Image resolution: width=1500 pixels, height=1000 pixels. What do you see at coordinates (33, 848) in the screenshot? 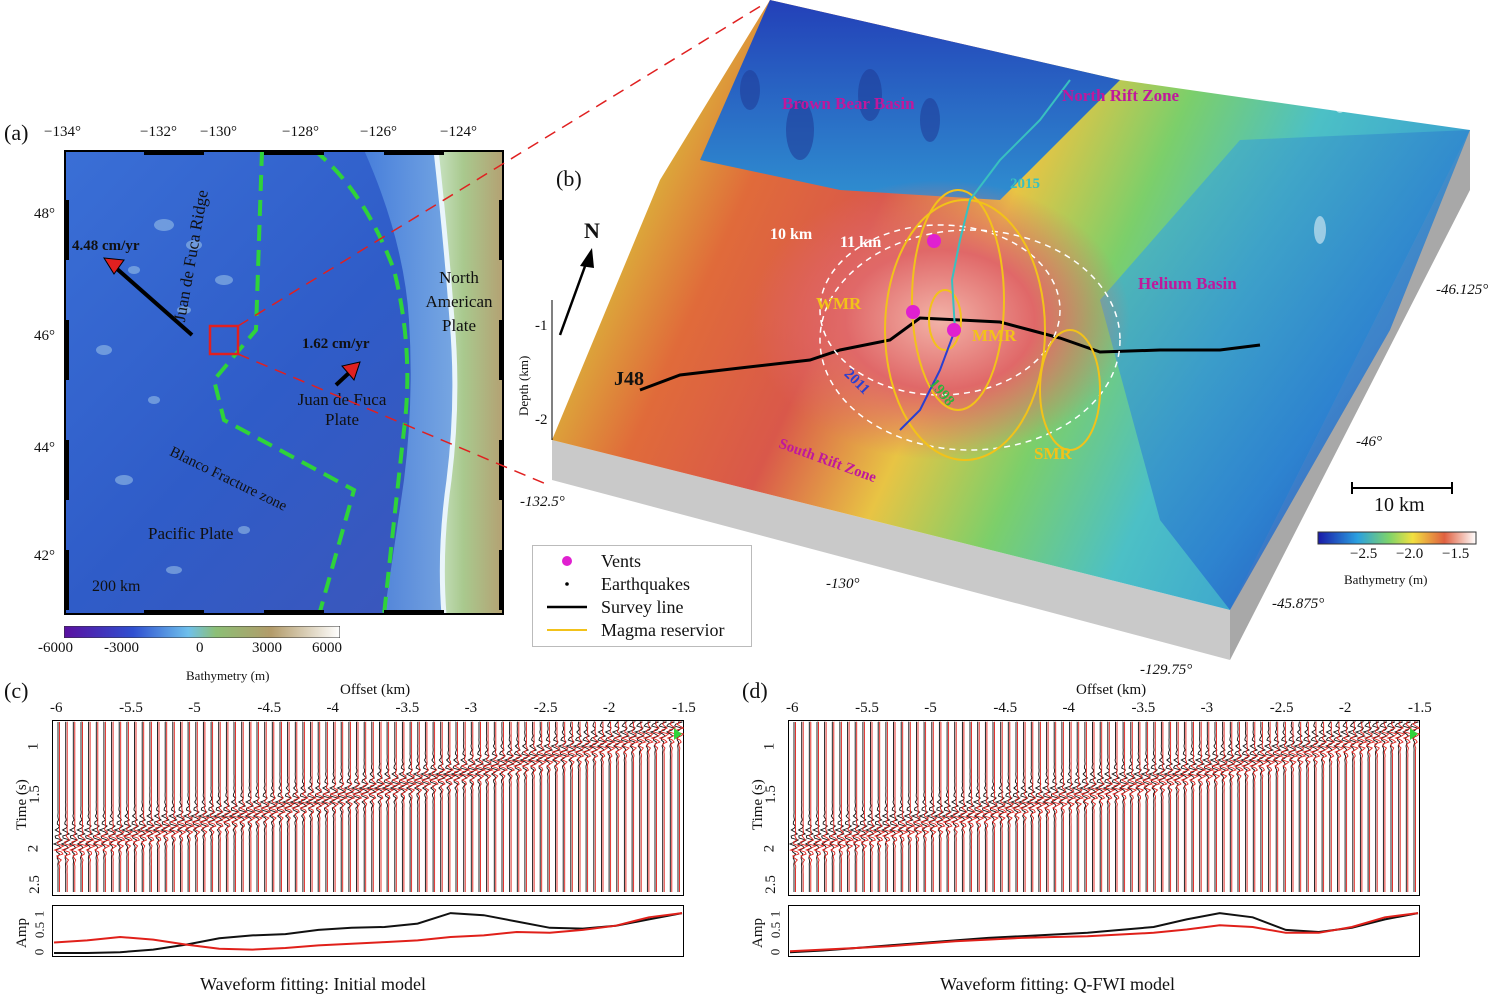
I see `panel-c-time-tick: 2` at bounding box center [33, 848].